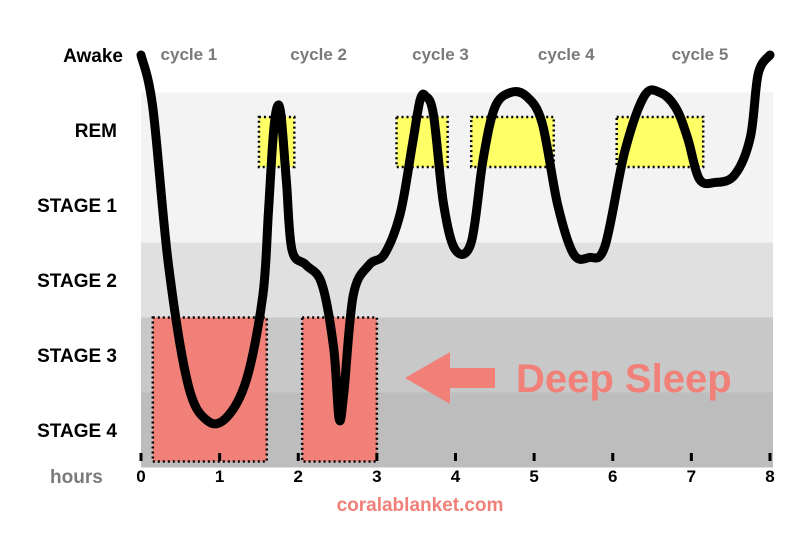 The image size is (800, 533). I want to click on stage-labels: Awake REM STAGE 1 STAGE 2 STAGE 3 STAGE 4, so click(80, 244).